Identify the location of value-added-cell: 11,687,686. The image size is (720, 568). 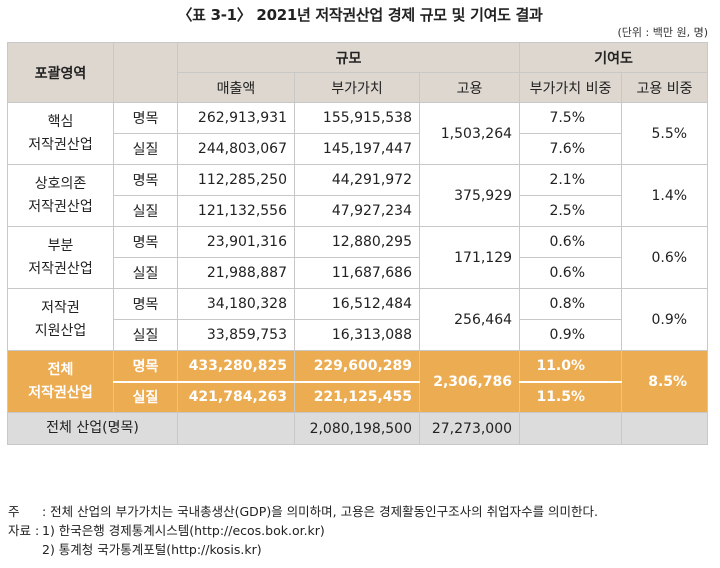
(357, 273).